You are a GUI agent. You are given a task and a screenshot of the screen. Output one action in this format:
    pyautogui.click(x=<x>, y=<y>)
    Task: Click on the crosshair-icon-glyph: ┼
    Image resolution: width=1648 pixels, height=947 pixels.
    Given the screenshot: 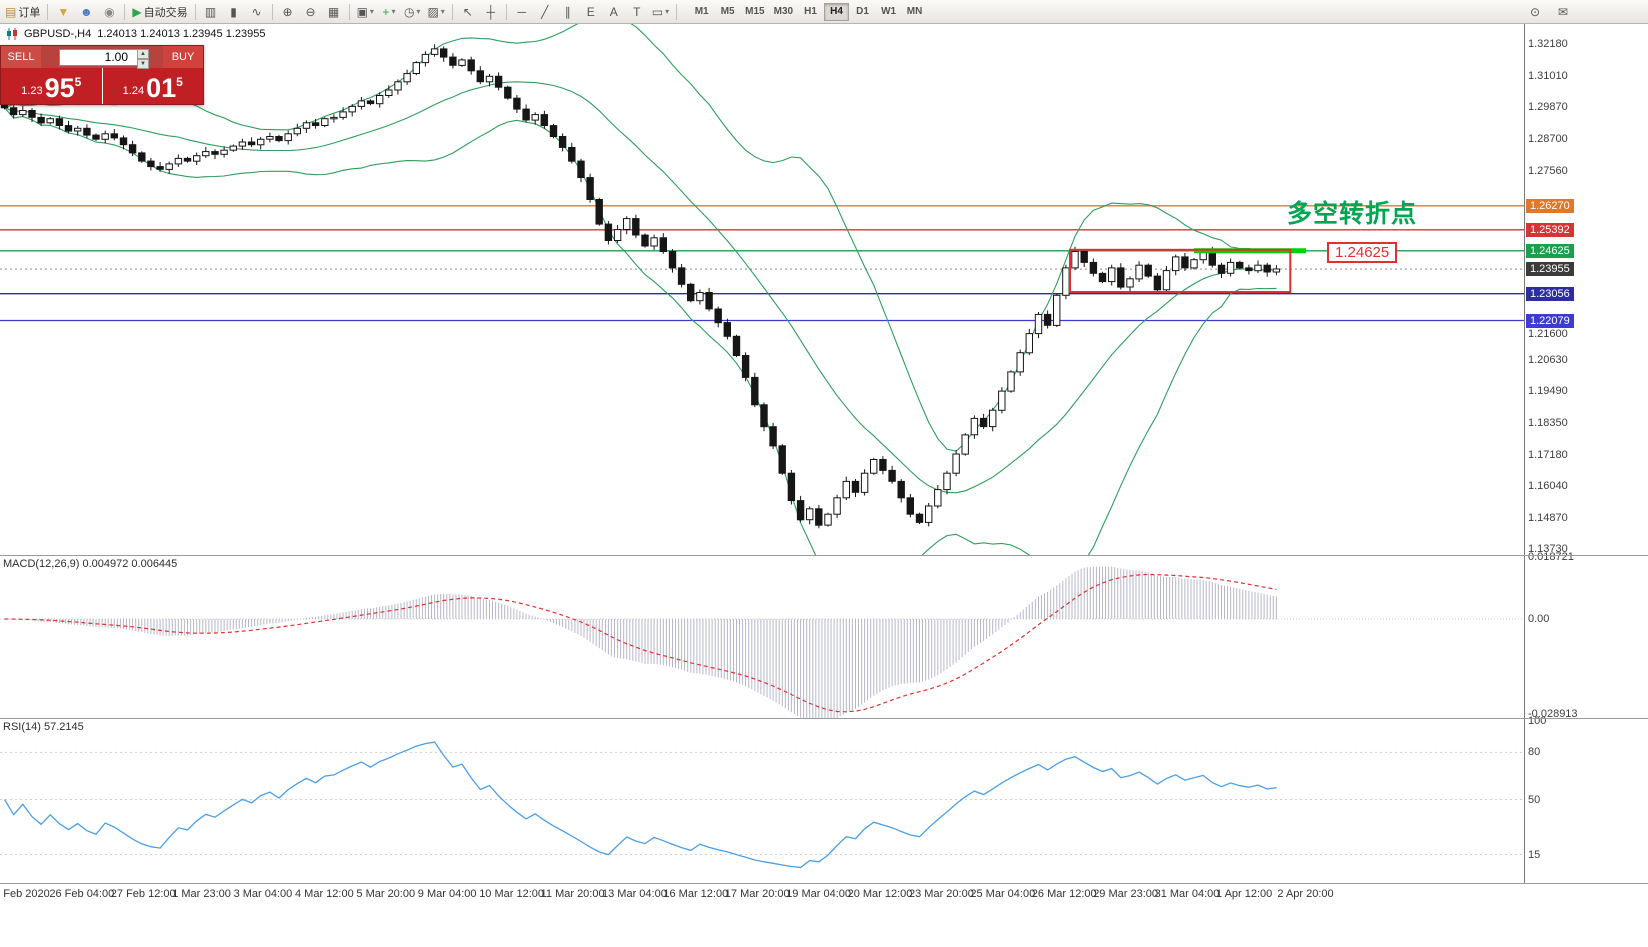 What is the action you would take?
    pyautogui.click(x=491, y=11)
    